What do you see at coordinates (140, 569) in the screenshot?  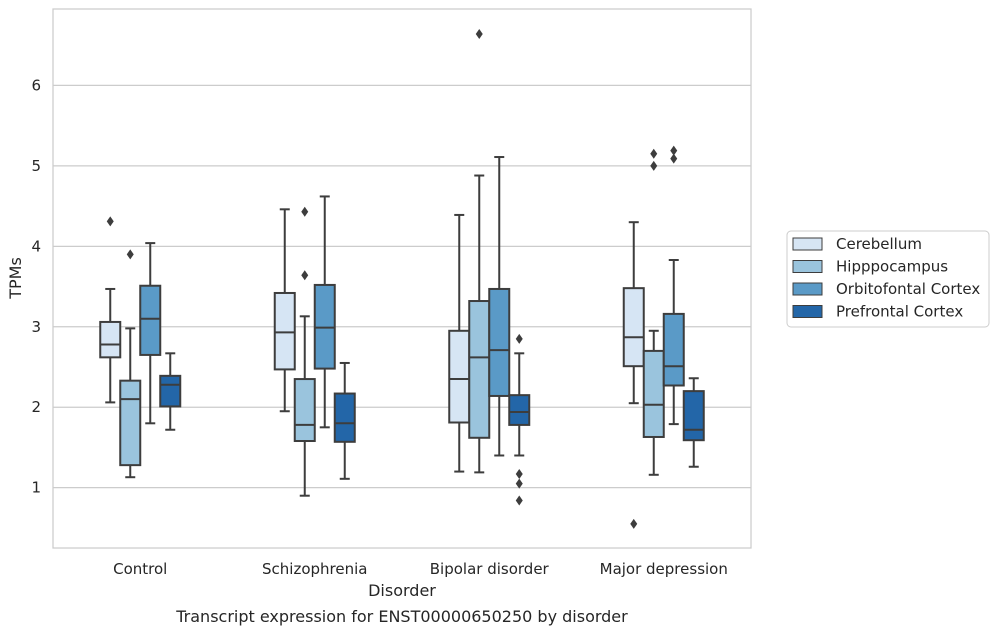 I see `x-tick-label: Control` at bounding box center [140, 569].